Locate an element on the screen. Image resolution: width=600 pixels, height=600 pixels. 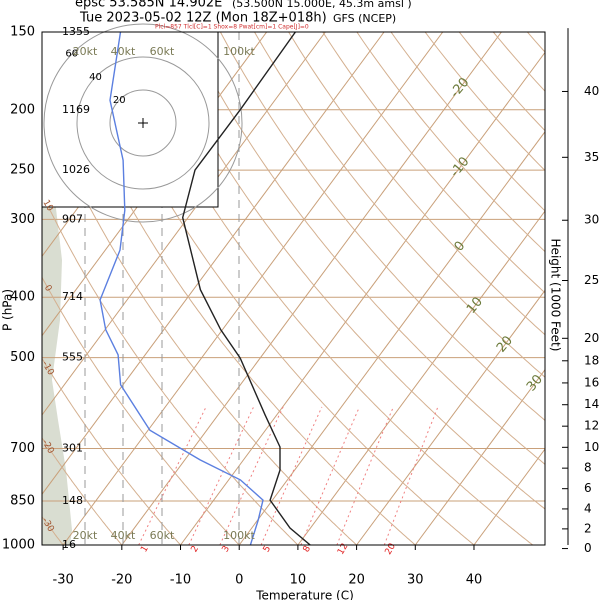
y2-tick-label: 2 is located at coordinates (588, 528).